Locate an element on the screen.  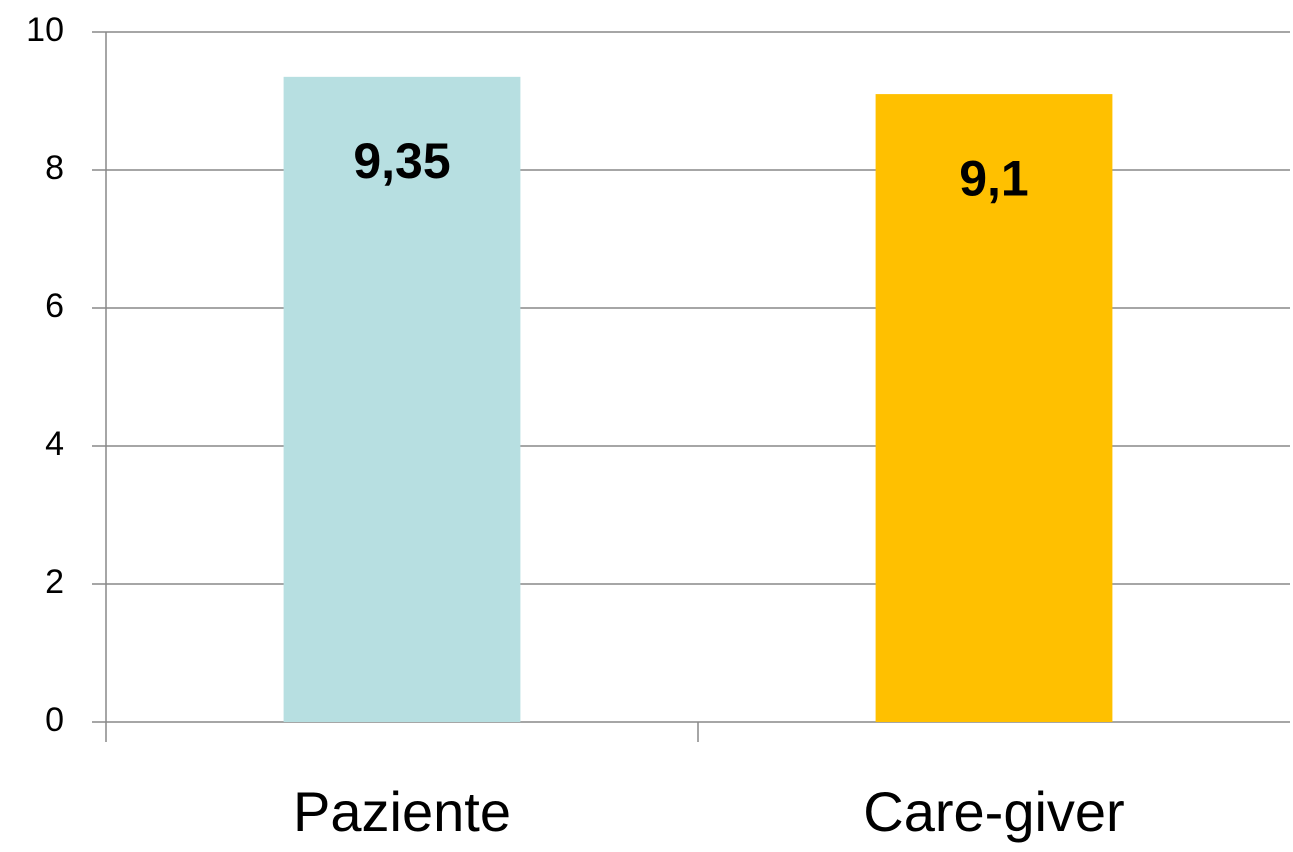
y-tick-label: 10 is located at coordinates (45, 30).